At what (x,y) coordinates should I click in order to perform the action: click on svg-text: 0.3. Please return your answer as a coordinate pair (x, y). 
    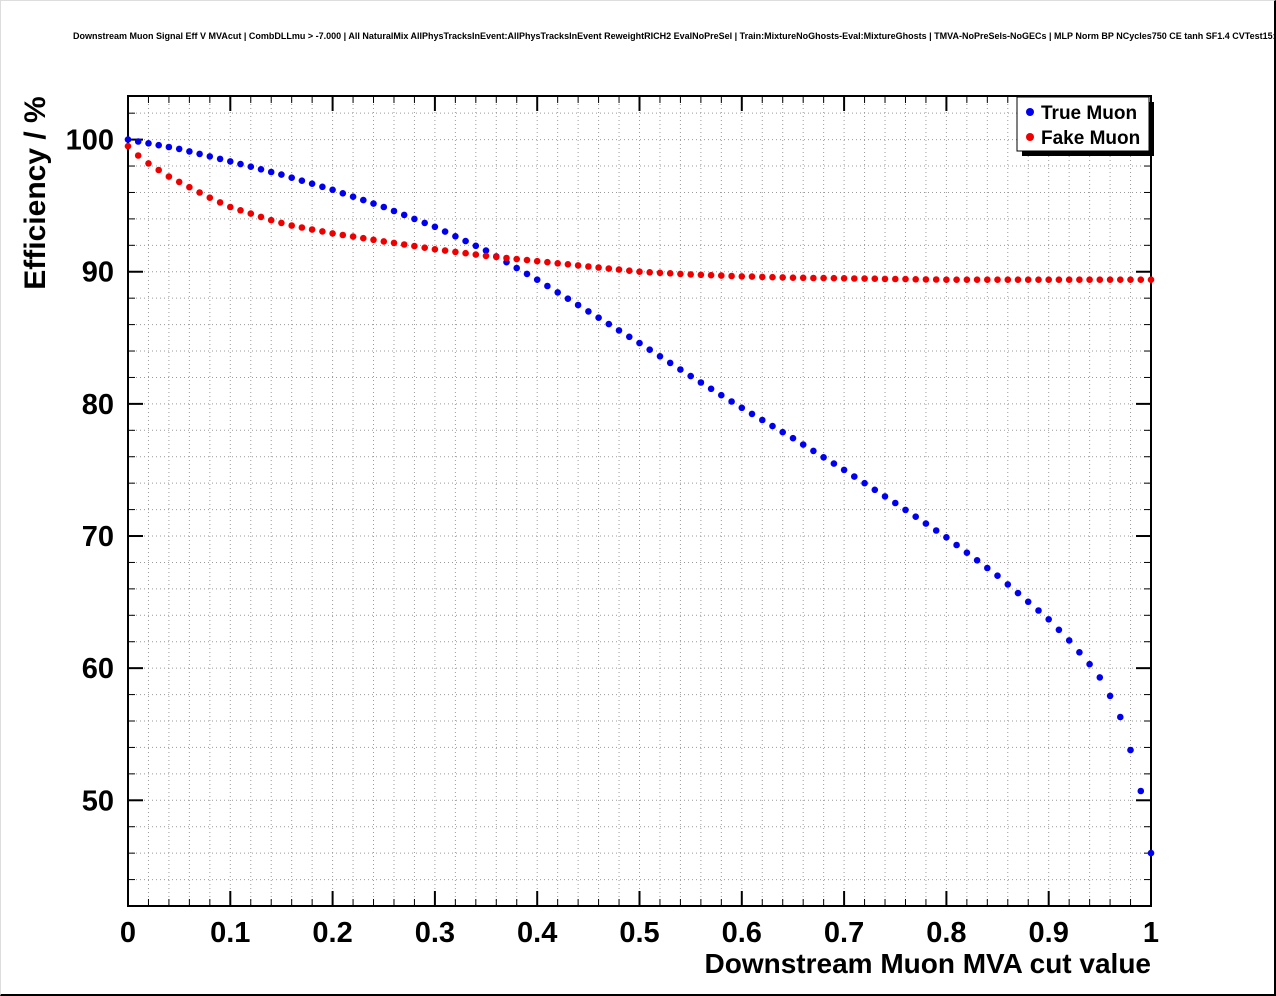
    Looking at the image, I should click on (435, 933).